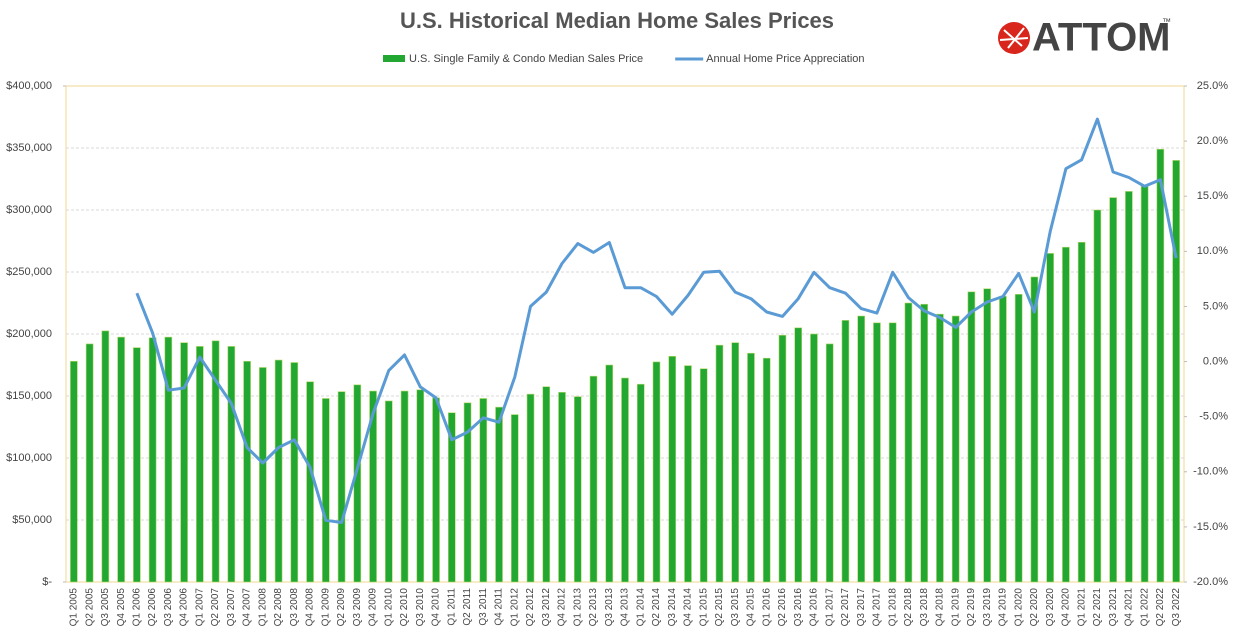  Describe the element at coordinates (294, 607) in the screenshot. I see `x-tick-label: Q3 2008` at that location.